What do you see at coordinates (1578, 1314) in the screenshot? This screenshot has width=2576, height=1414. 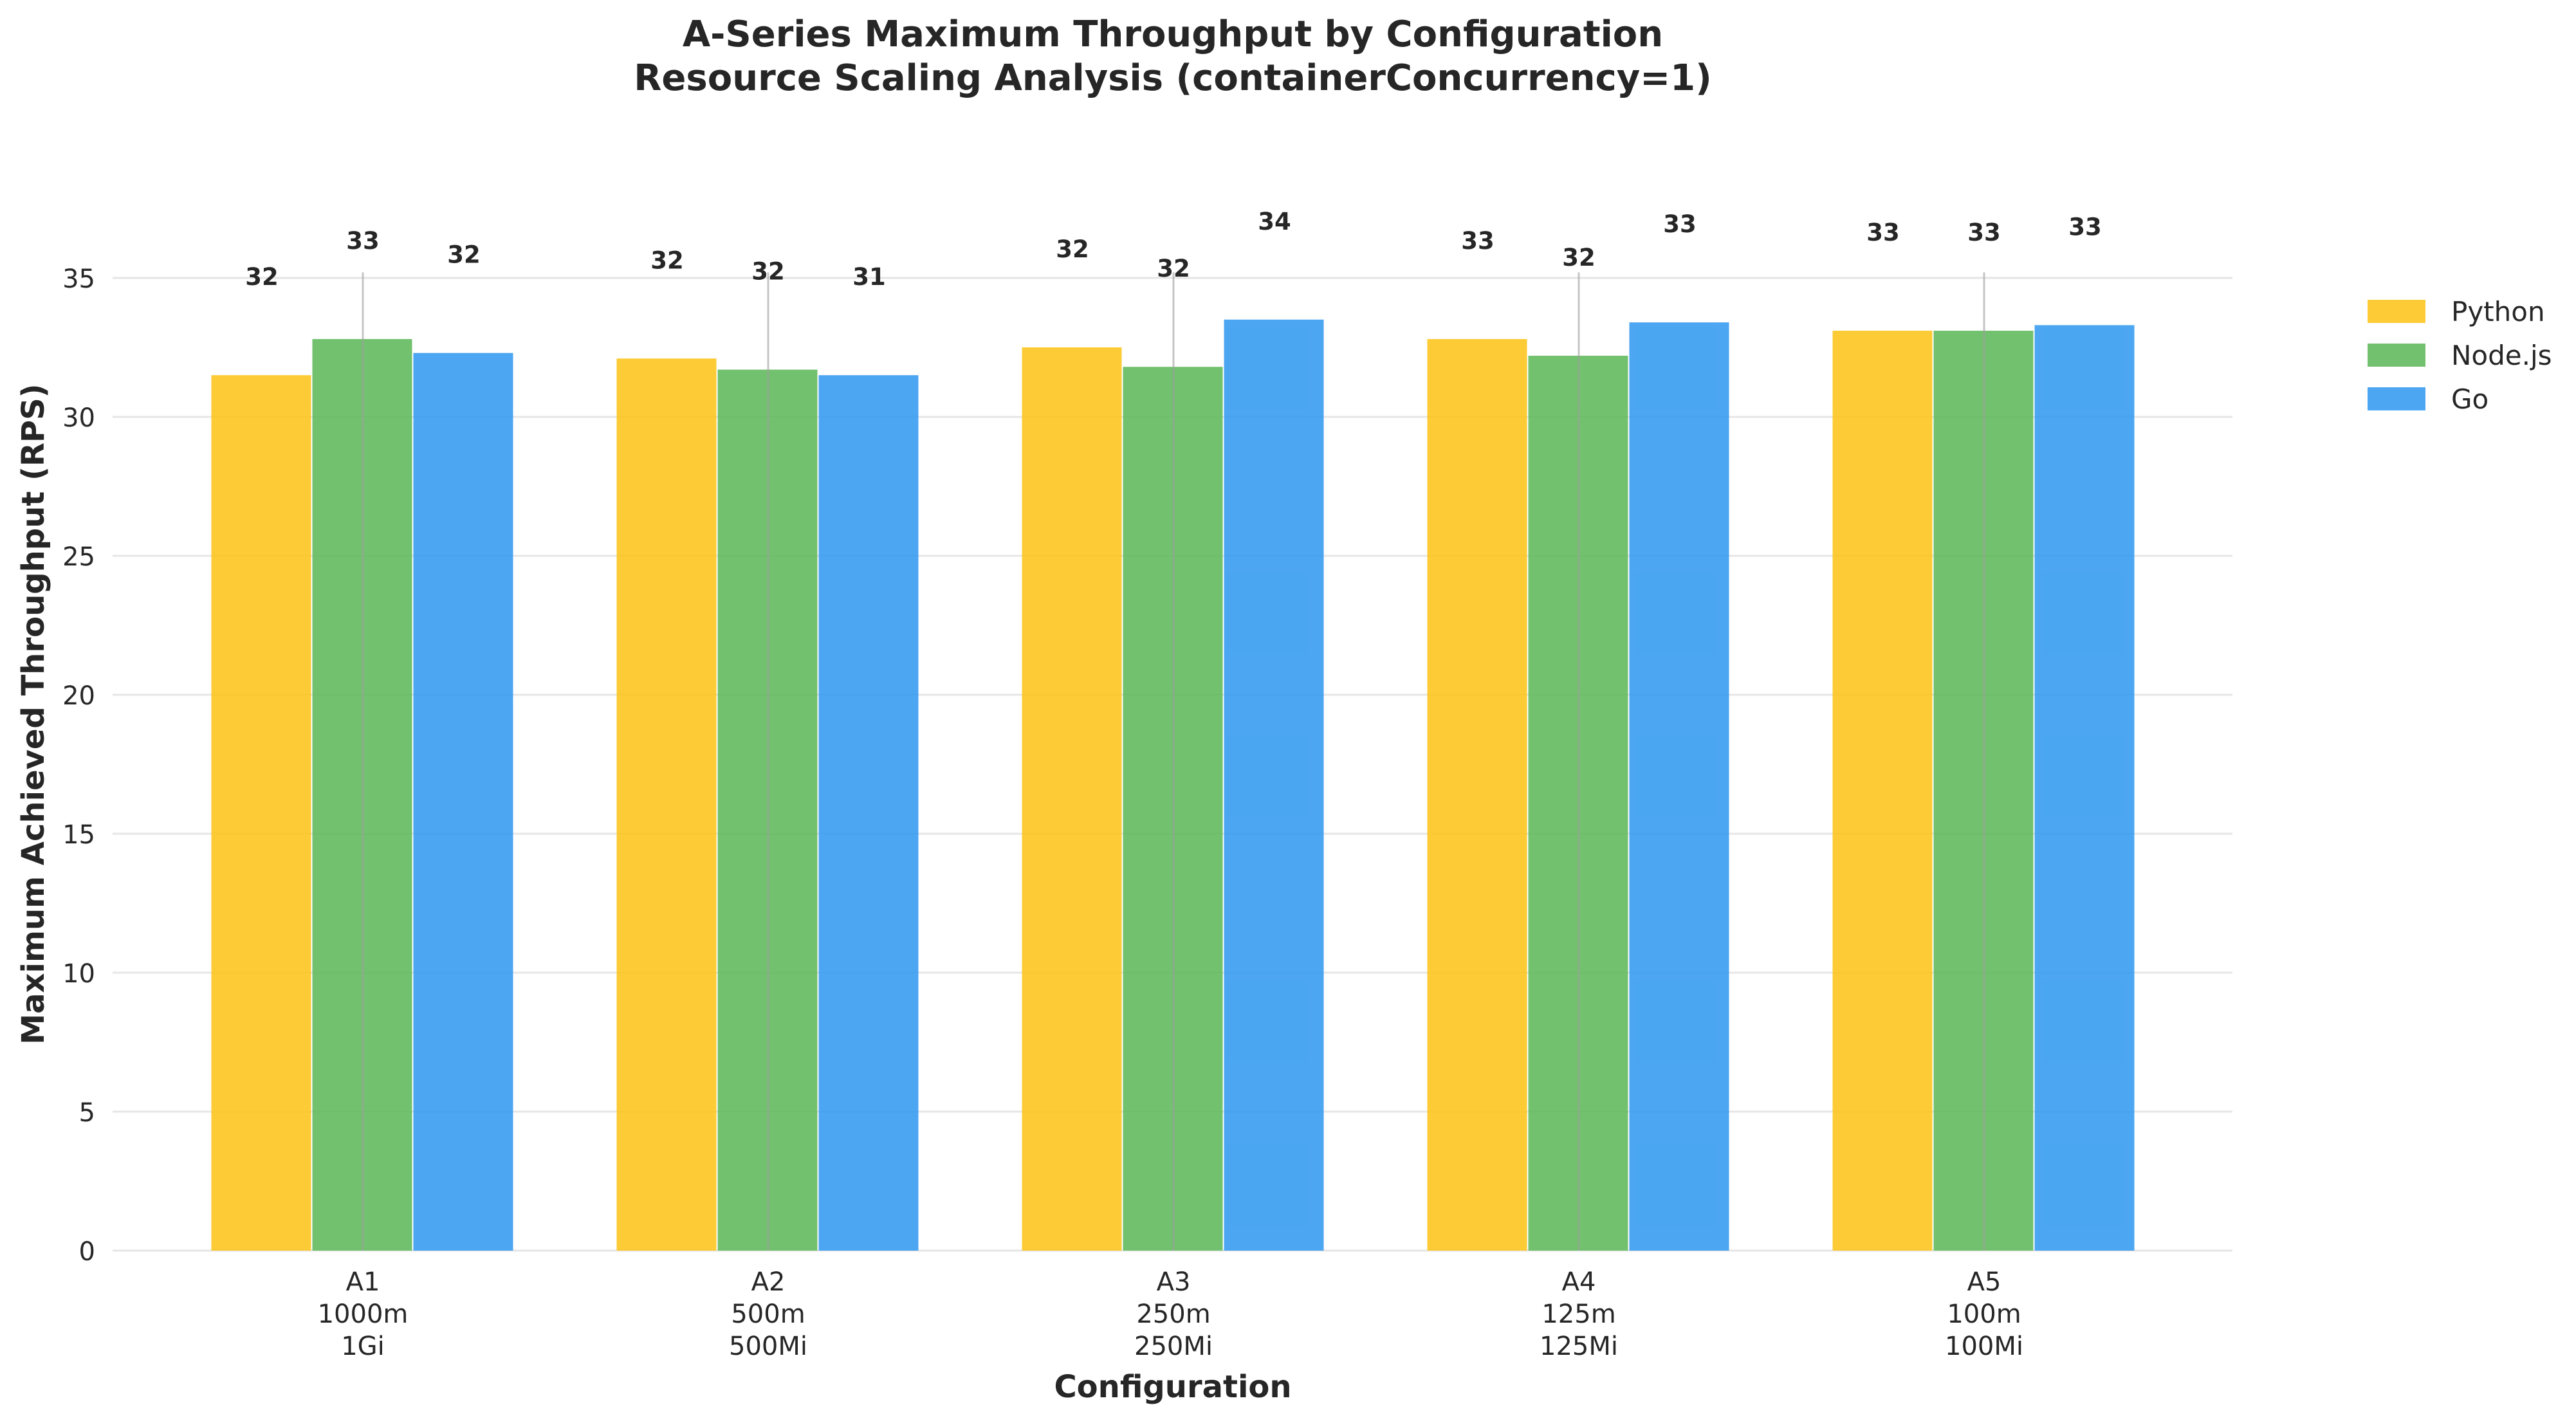 I see `x-tick-label: 125m` at bounding box center [1578, 1314].